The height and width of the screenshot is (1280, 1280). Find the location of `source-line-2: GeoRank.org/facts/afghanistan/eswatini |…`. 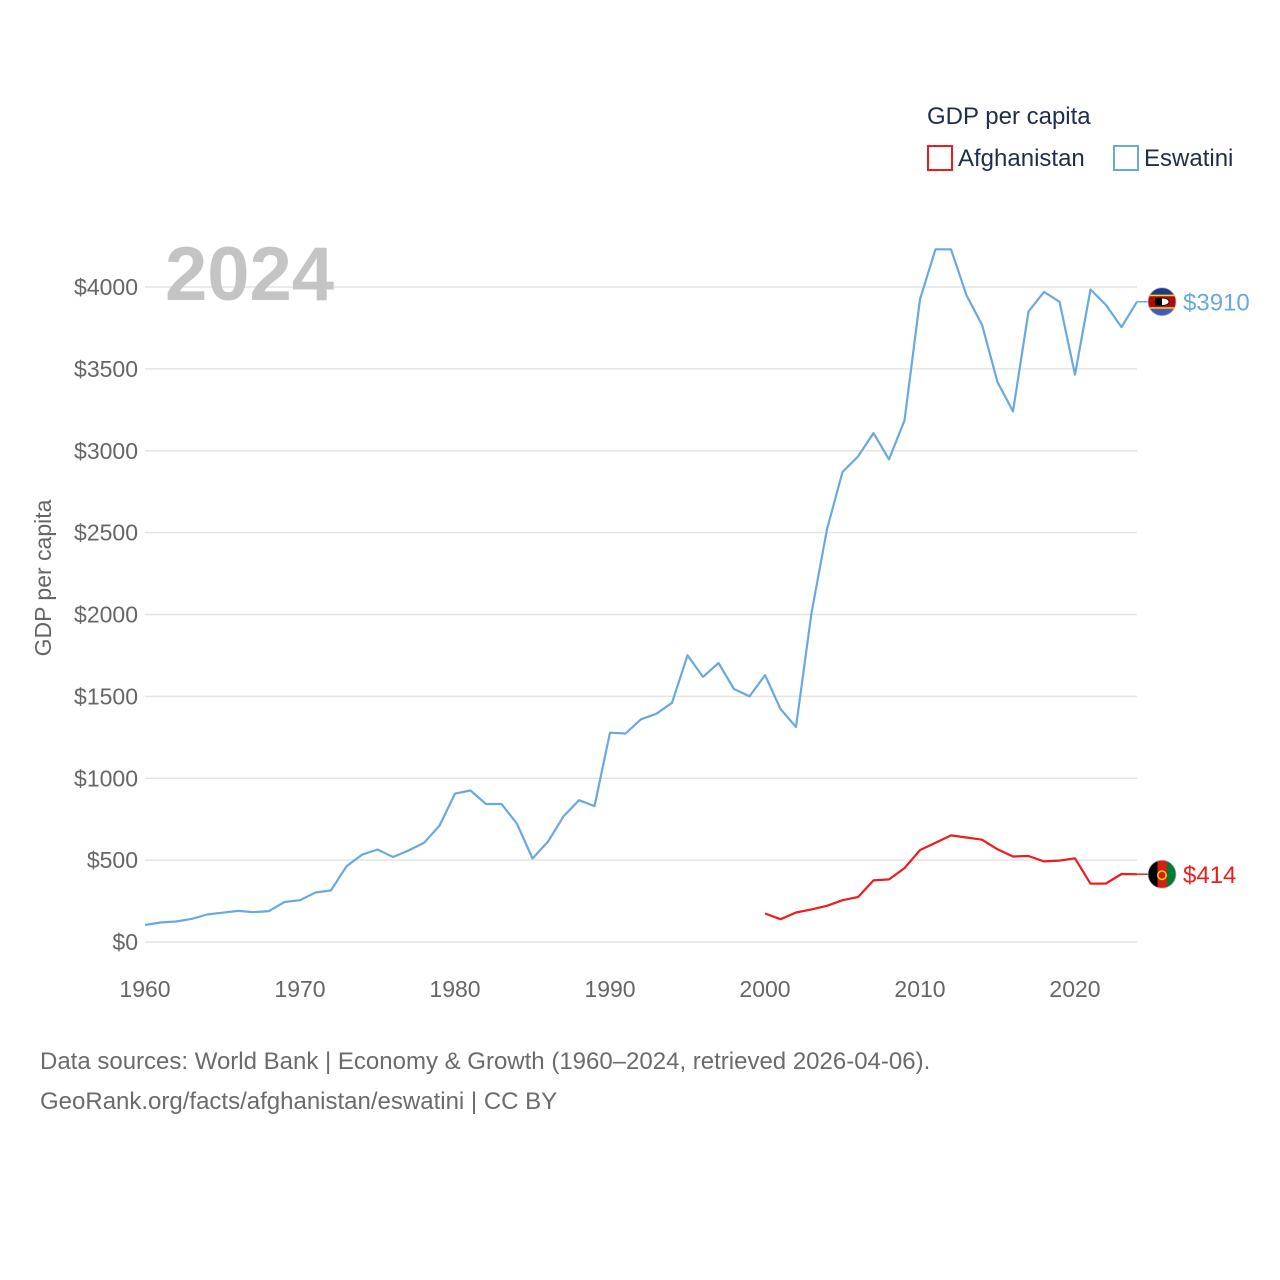

source-line-2: GeoRank.org/facts/afghanistan/eswatini |… is located at coordinates (299, 1101).